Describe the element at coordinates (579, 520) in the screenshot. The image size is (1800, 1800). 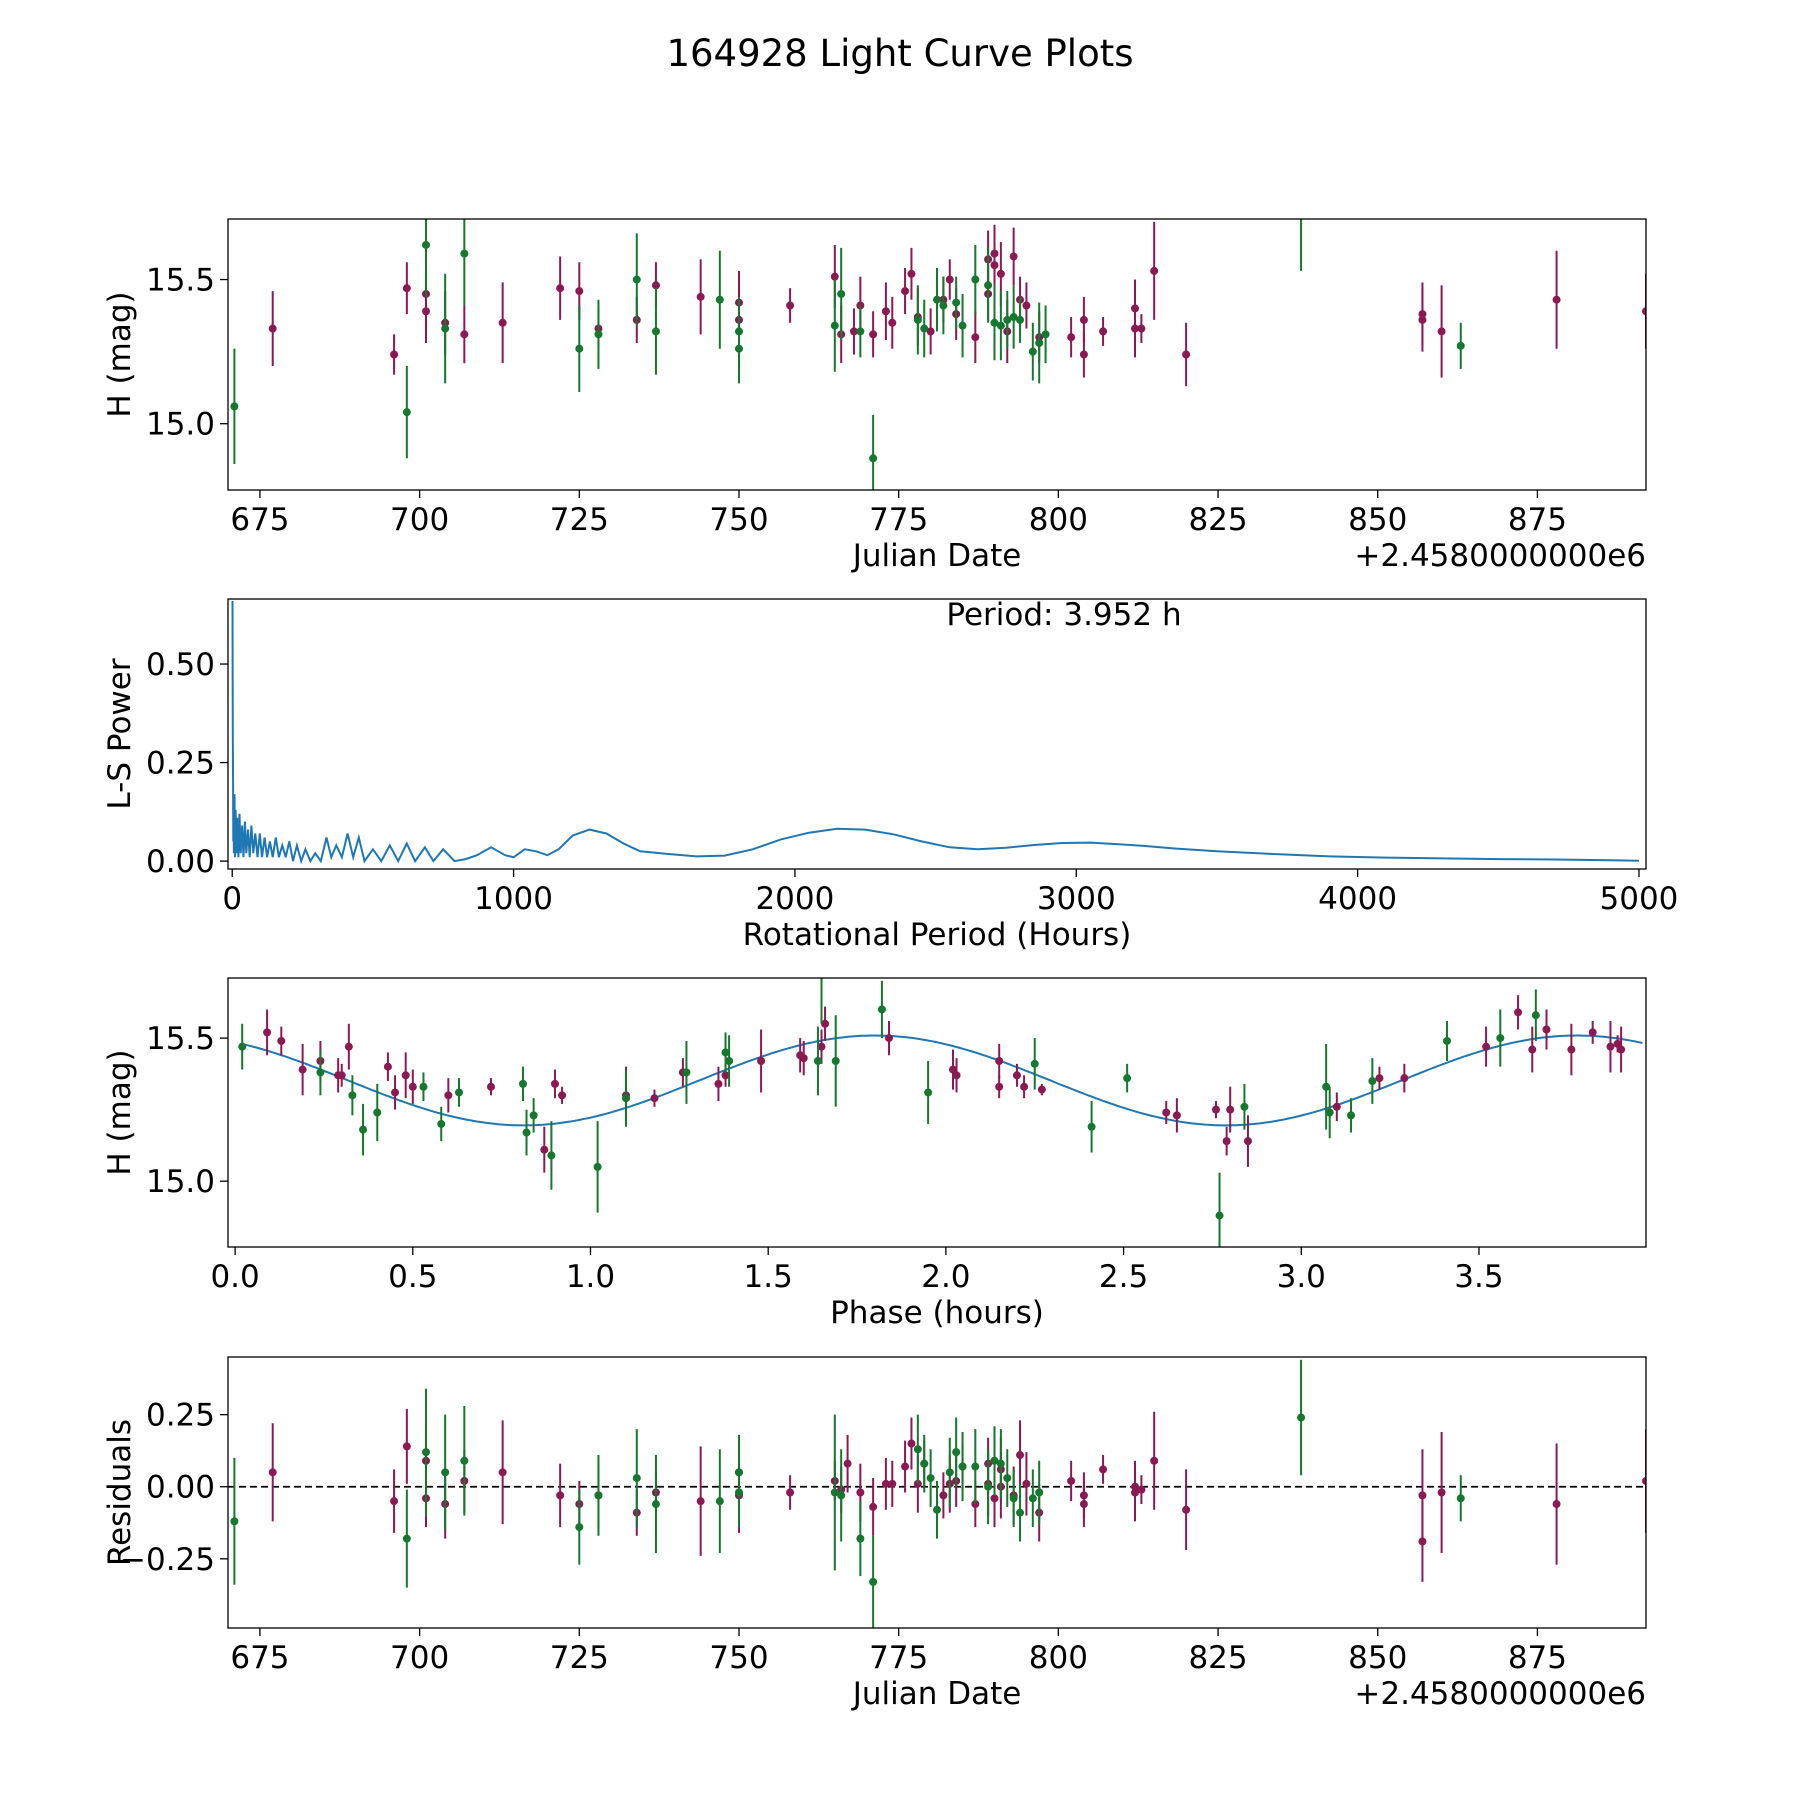
I see `lightcurve-xtick-label: 725` at that location.